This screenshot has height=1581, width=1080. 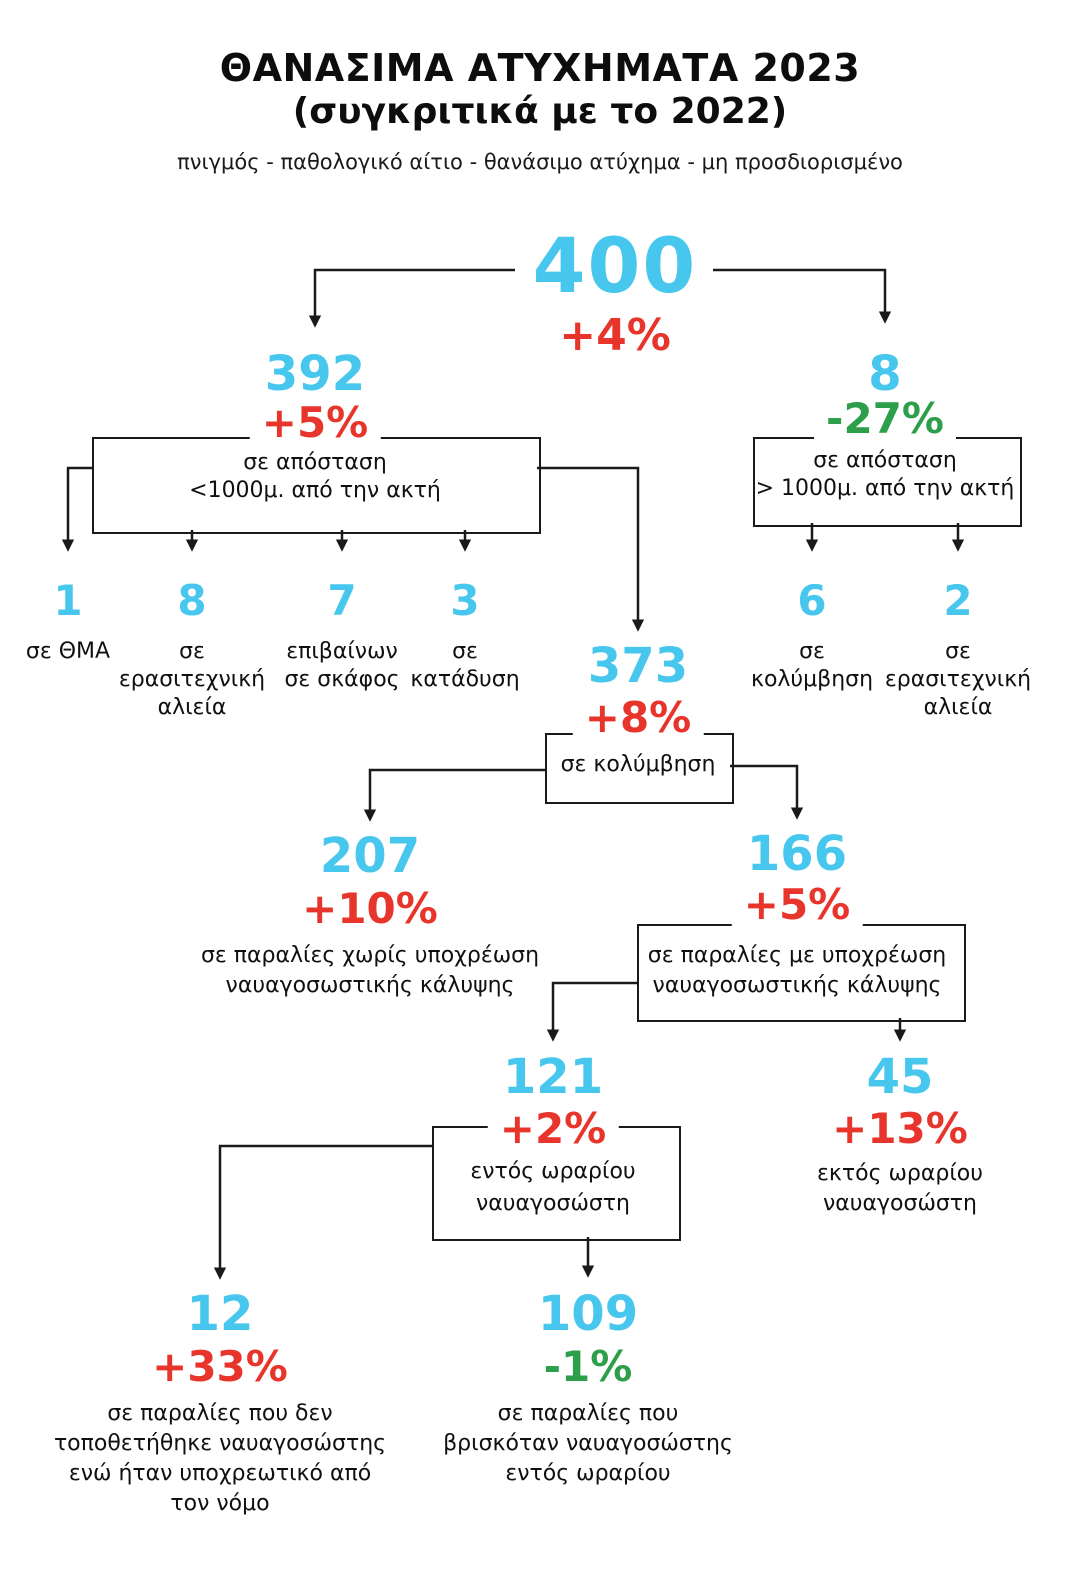 What do you see at coordinates (812, 651) in the screenshot?
I see `label-swimming-far-line1: σε` at bounding box center [812, 651].